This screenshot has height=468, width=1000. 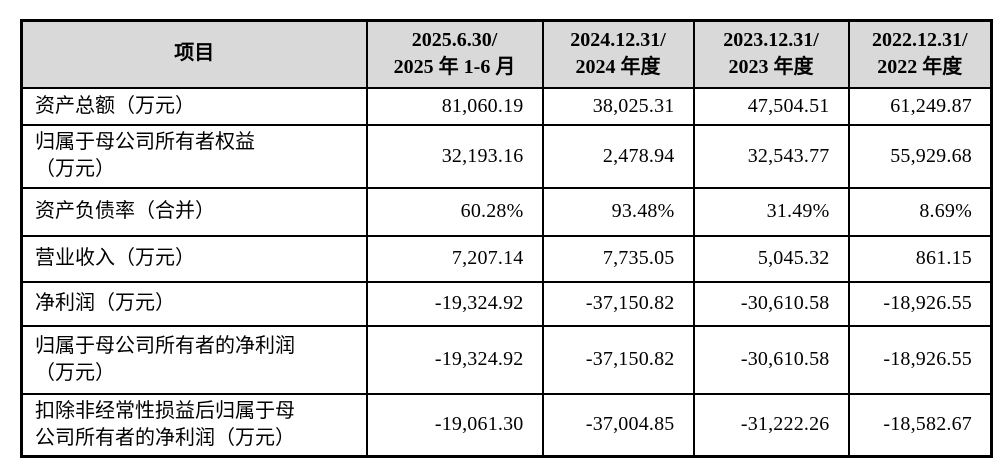 What do you see at coordinates (771, 258) in the screenshot?
I see `cell-value: 5,045.32` at bounding box center [771, 258].